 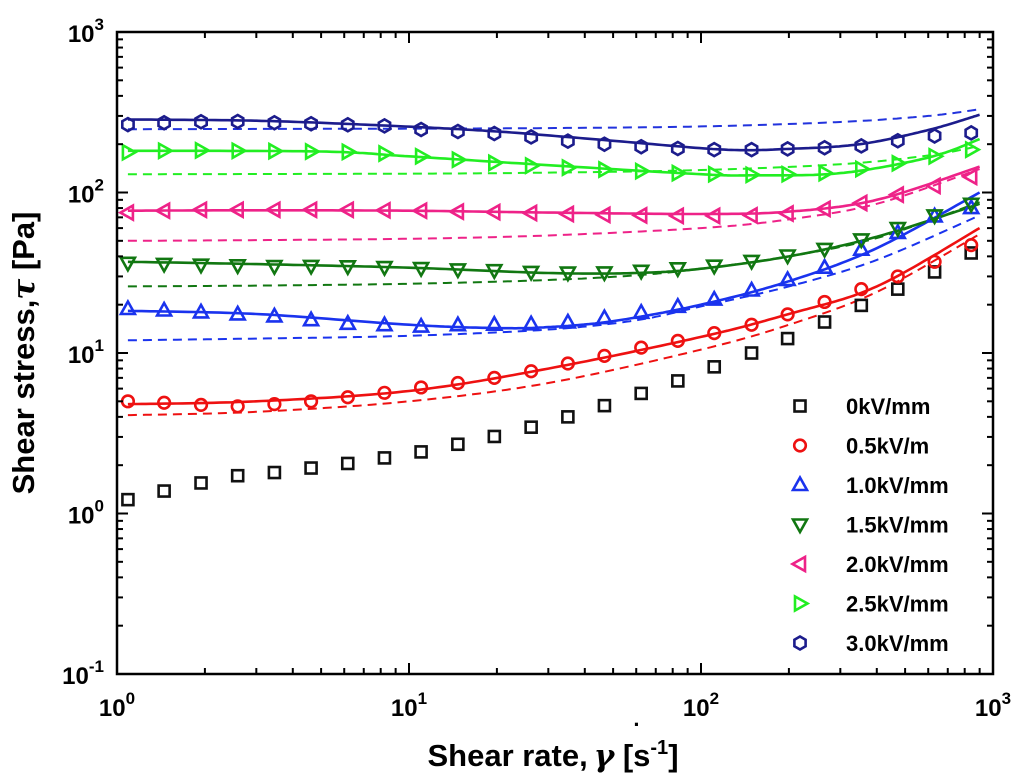 What do you see at coordinates (23, 245) in the screenshot?
I see `y-axis-title-unit: [Pa]` at bounding box center [23, 245].